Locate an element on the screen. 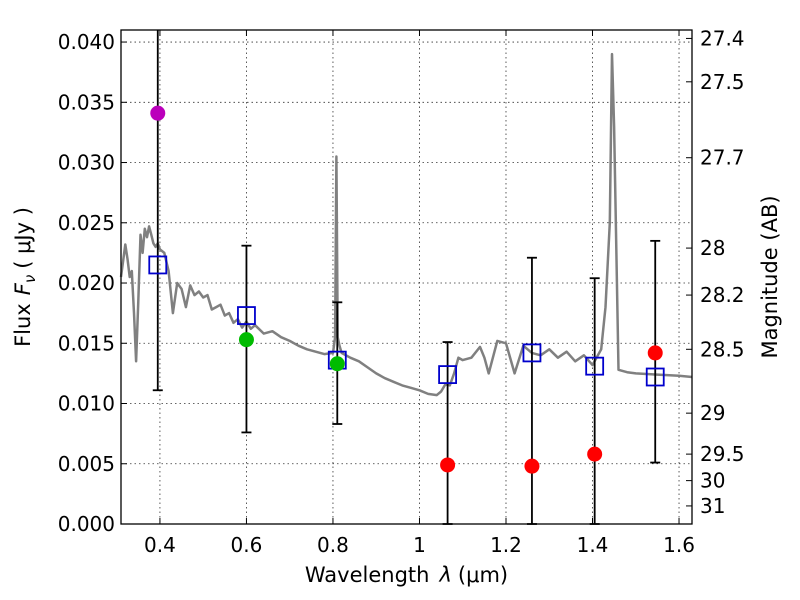 This screenshot has width=800, height=600. x-tick-label: 0.6 is located at coordinates (247, 545).